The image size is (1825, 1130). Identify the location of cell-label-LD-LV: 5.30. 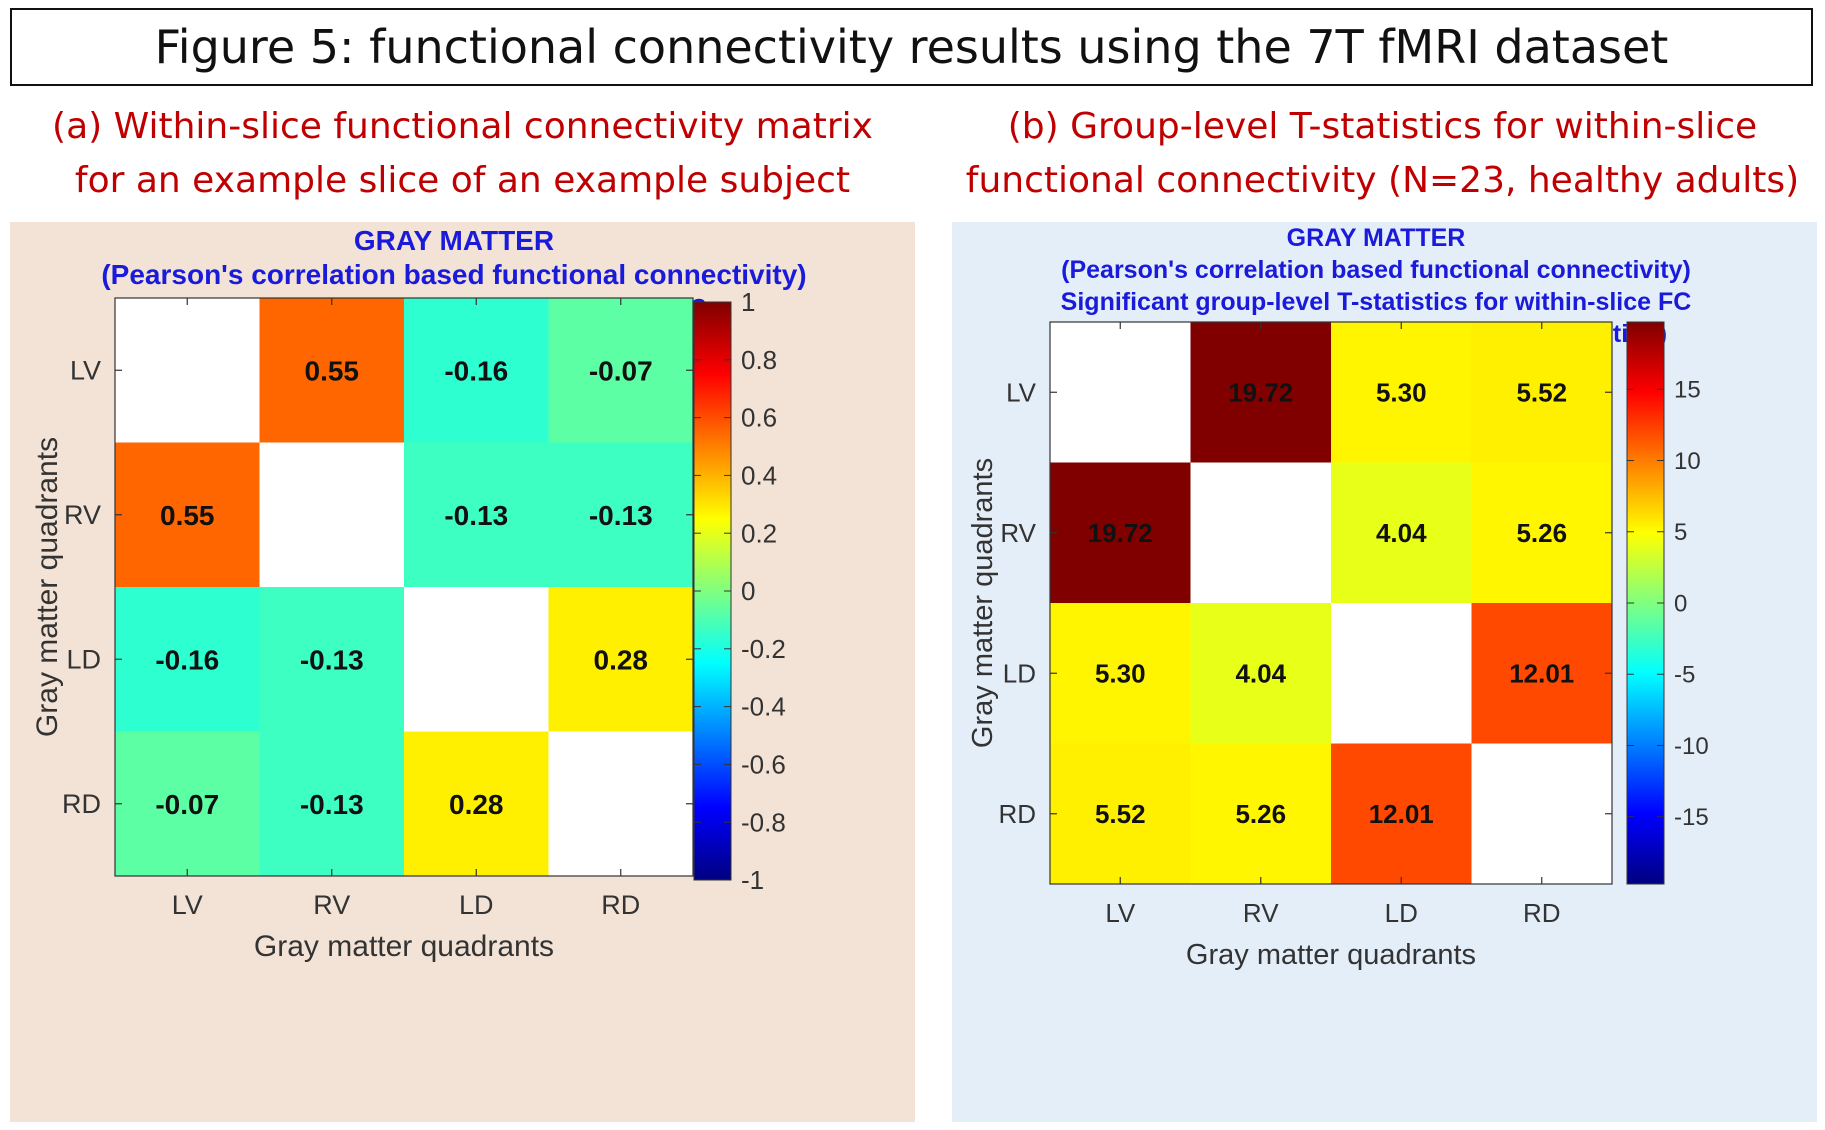
(1120, 674).